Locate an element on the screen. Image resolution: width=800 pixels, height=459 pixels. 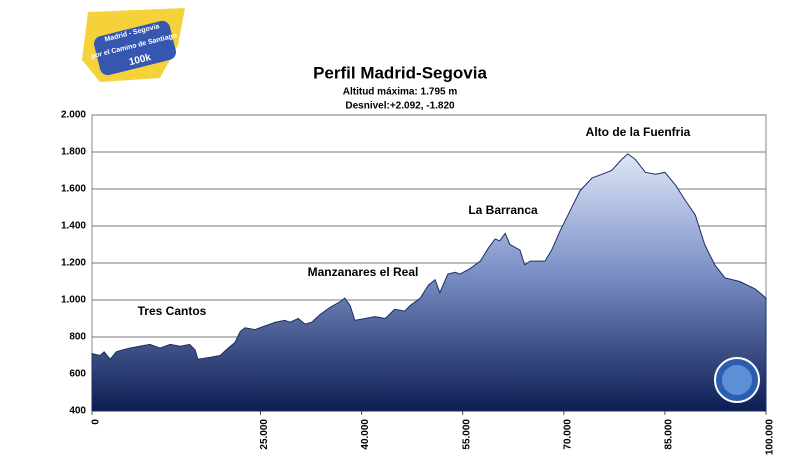
chart-title: Perfil Madrid-Segovia is located at coordinates (400, 72).